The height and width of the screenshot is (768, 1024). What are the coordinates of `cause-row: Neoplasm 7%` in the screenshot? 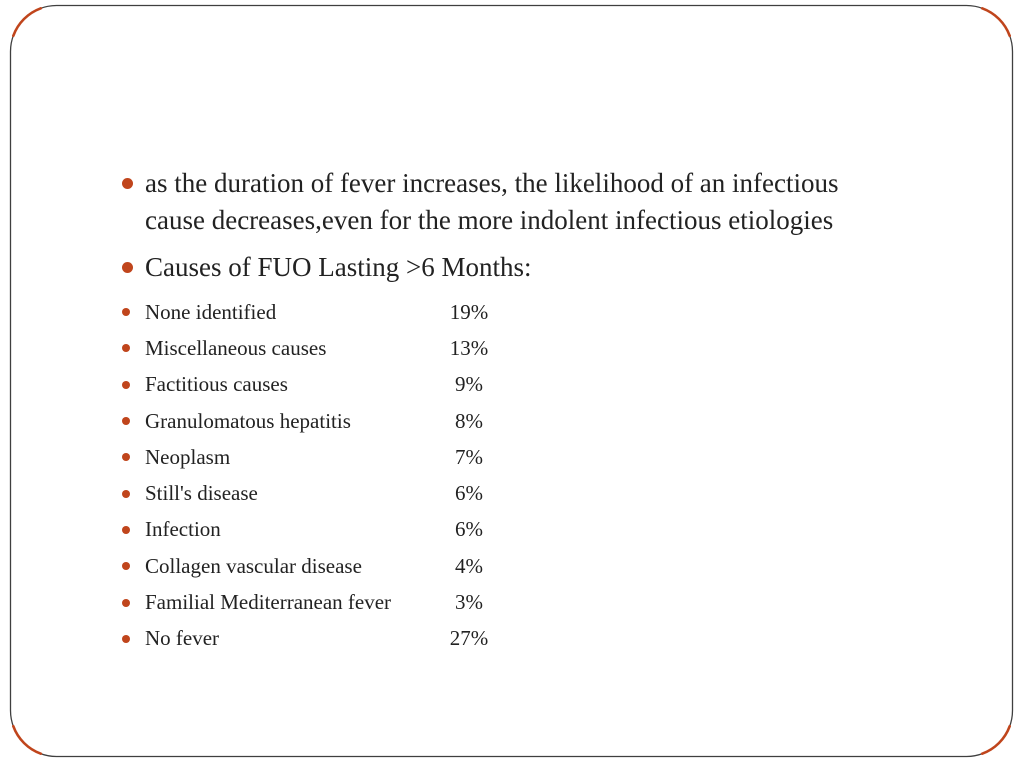 It's located at (558, 457).